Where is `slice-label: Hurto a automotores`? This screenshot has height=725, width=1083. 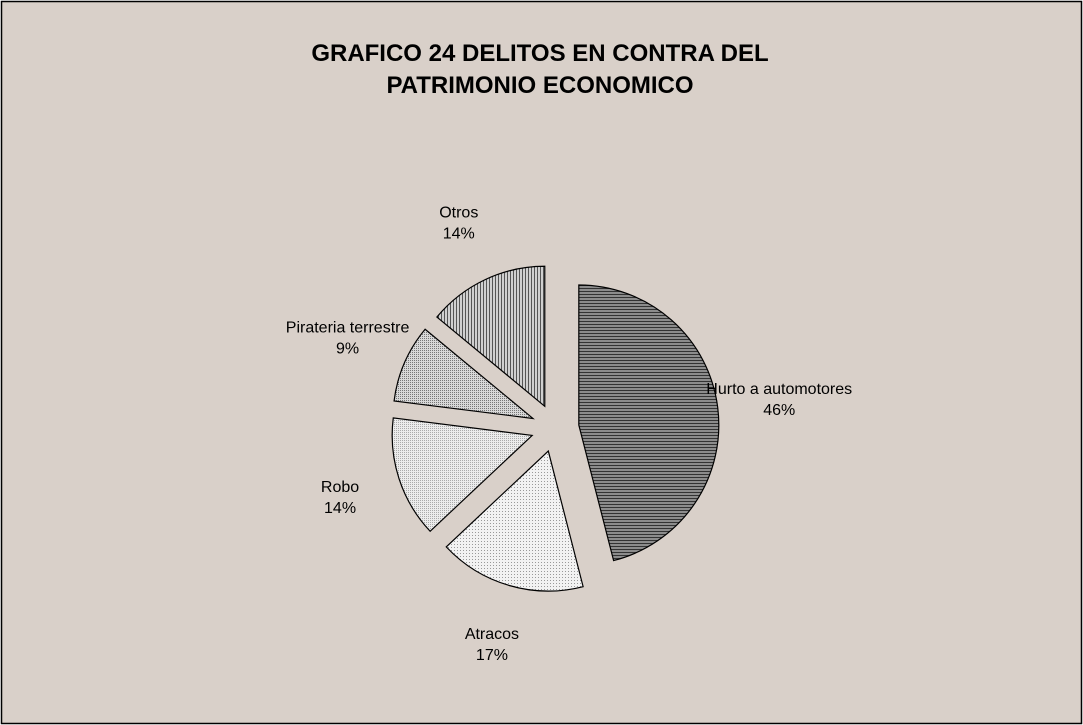 slice-label: Hurto a automotores is located at coordinates (779, 389).